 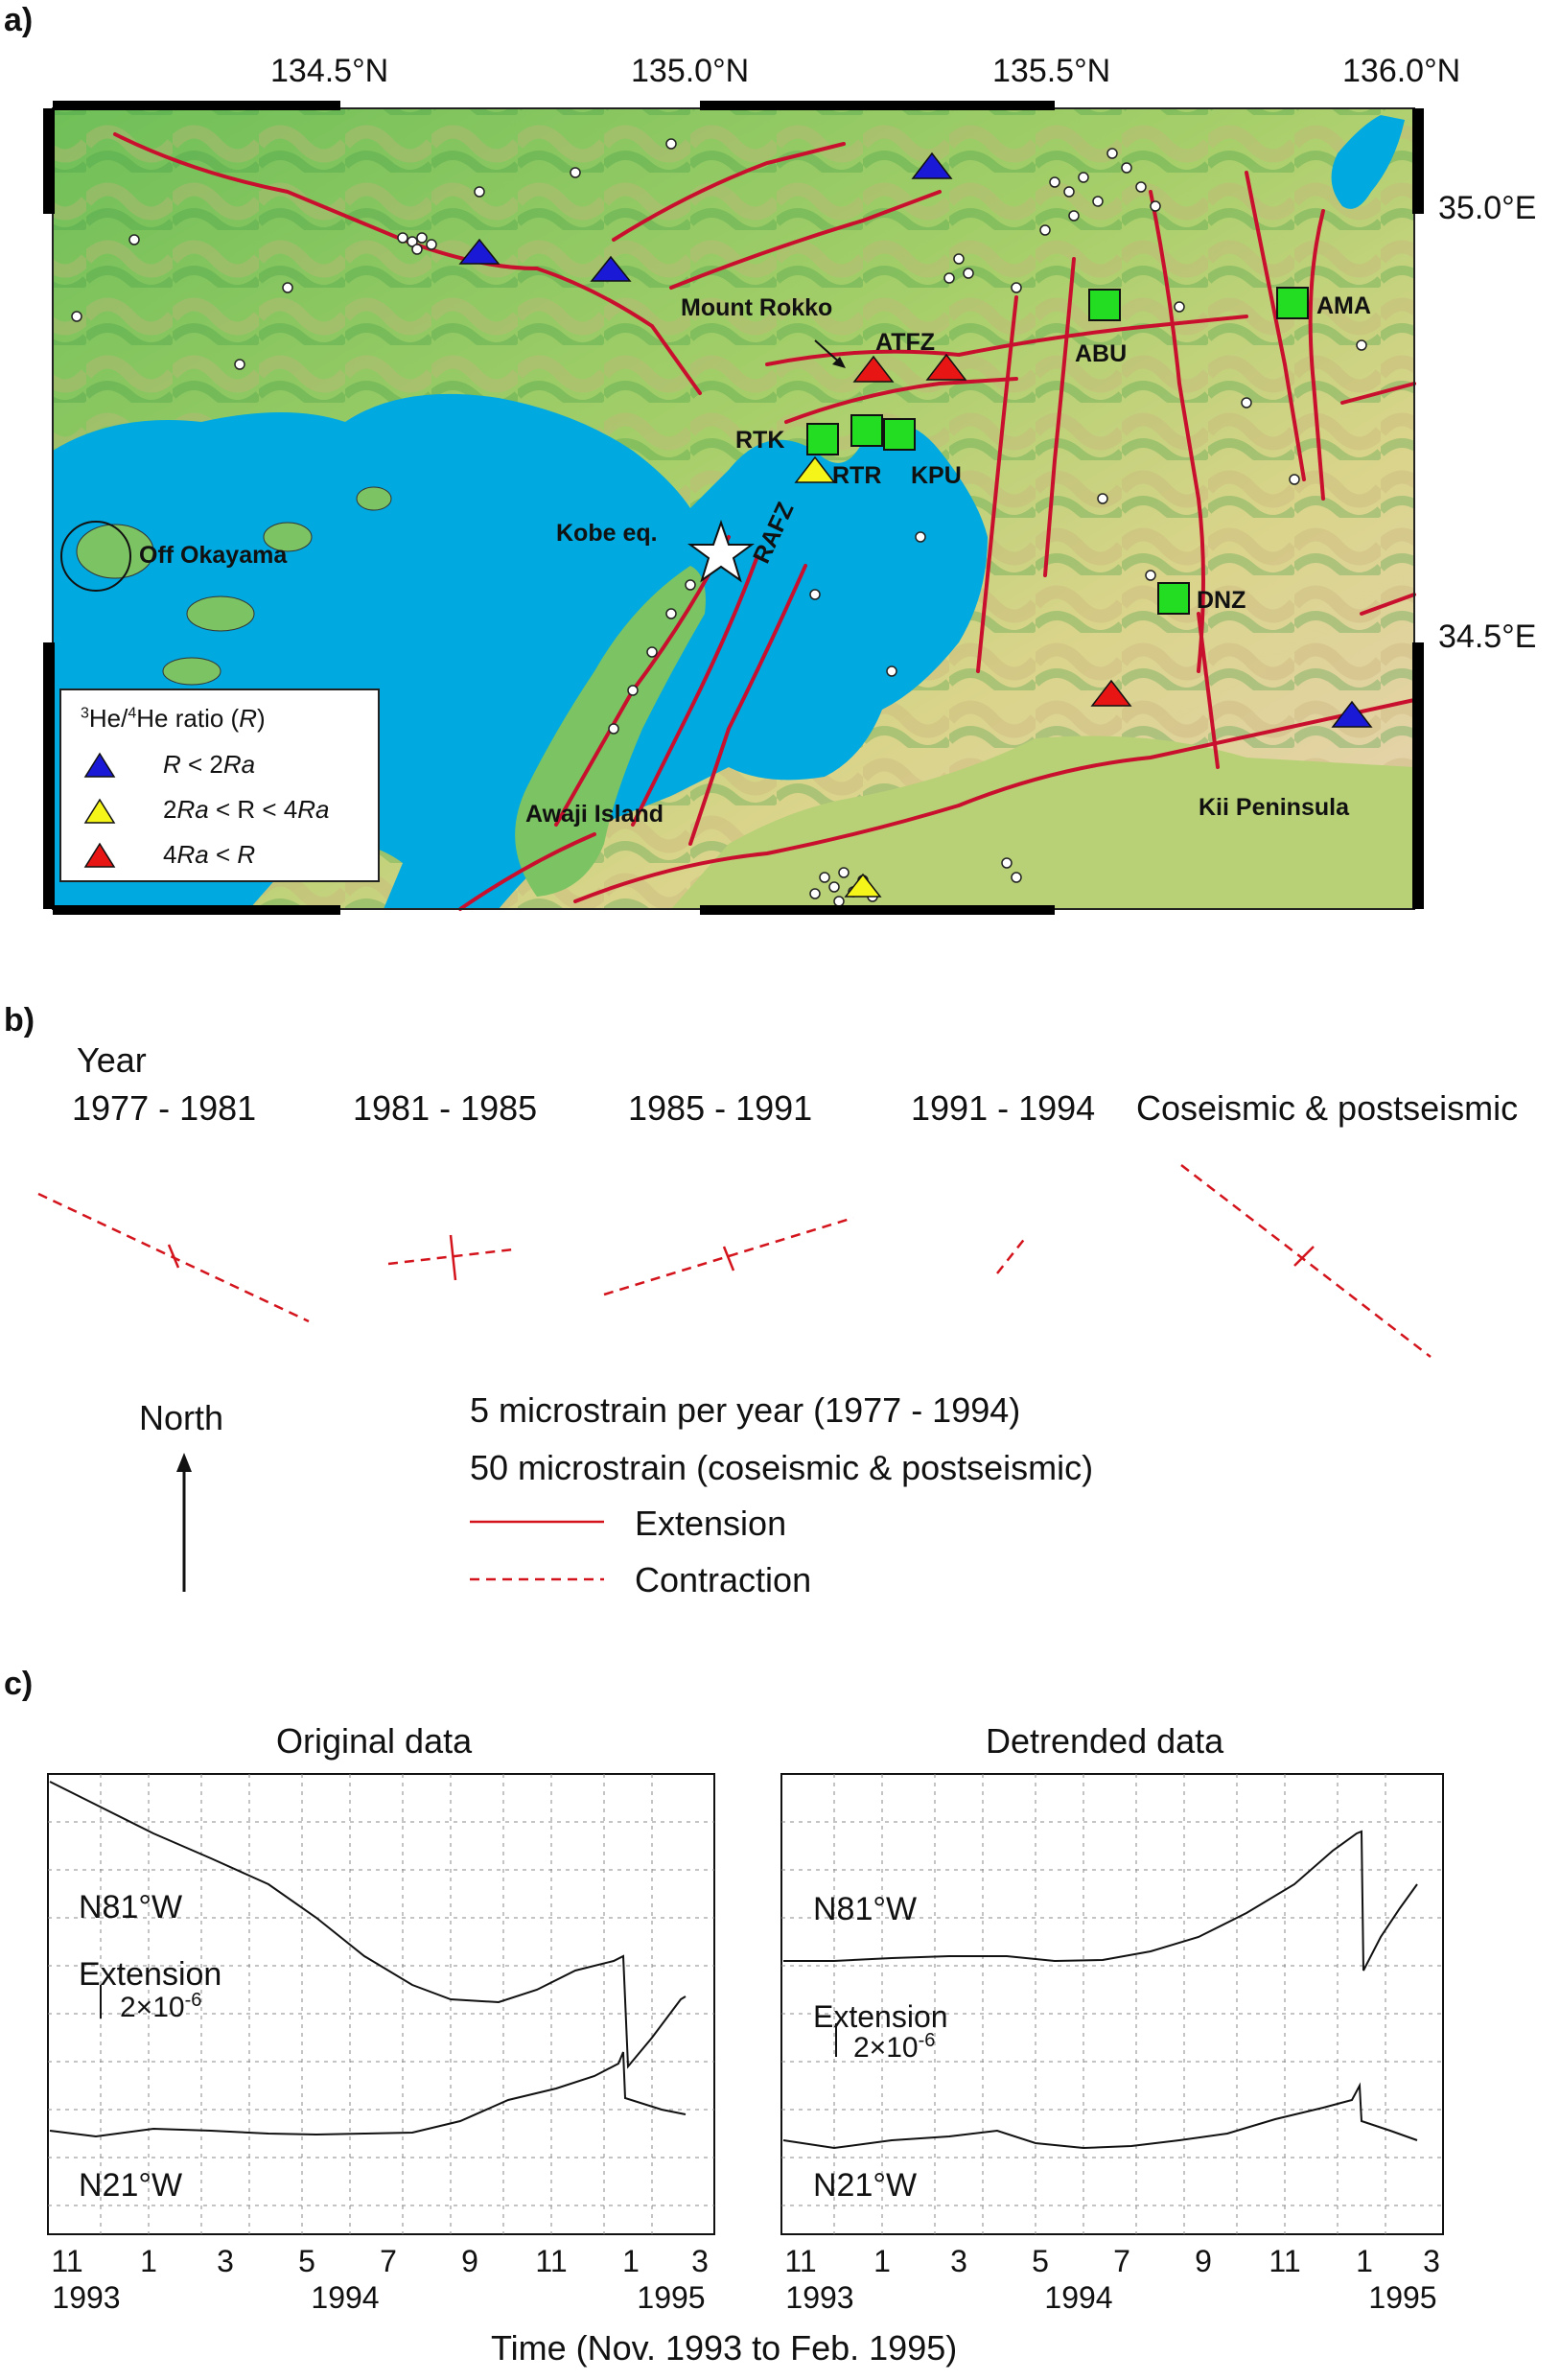 I want to click on detrended-n21w-label: N21°W, so click(x=866, y=2185).